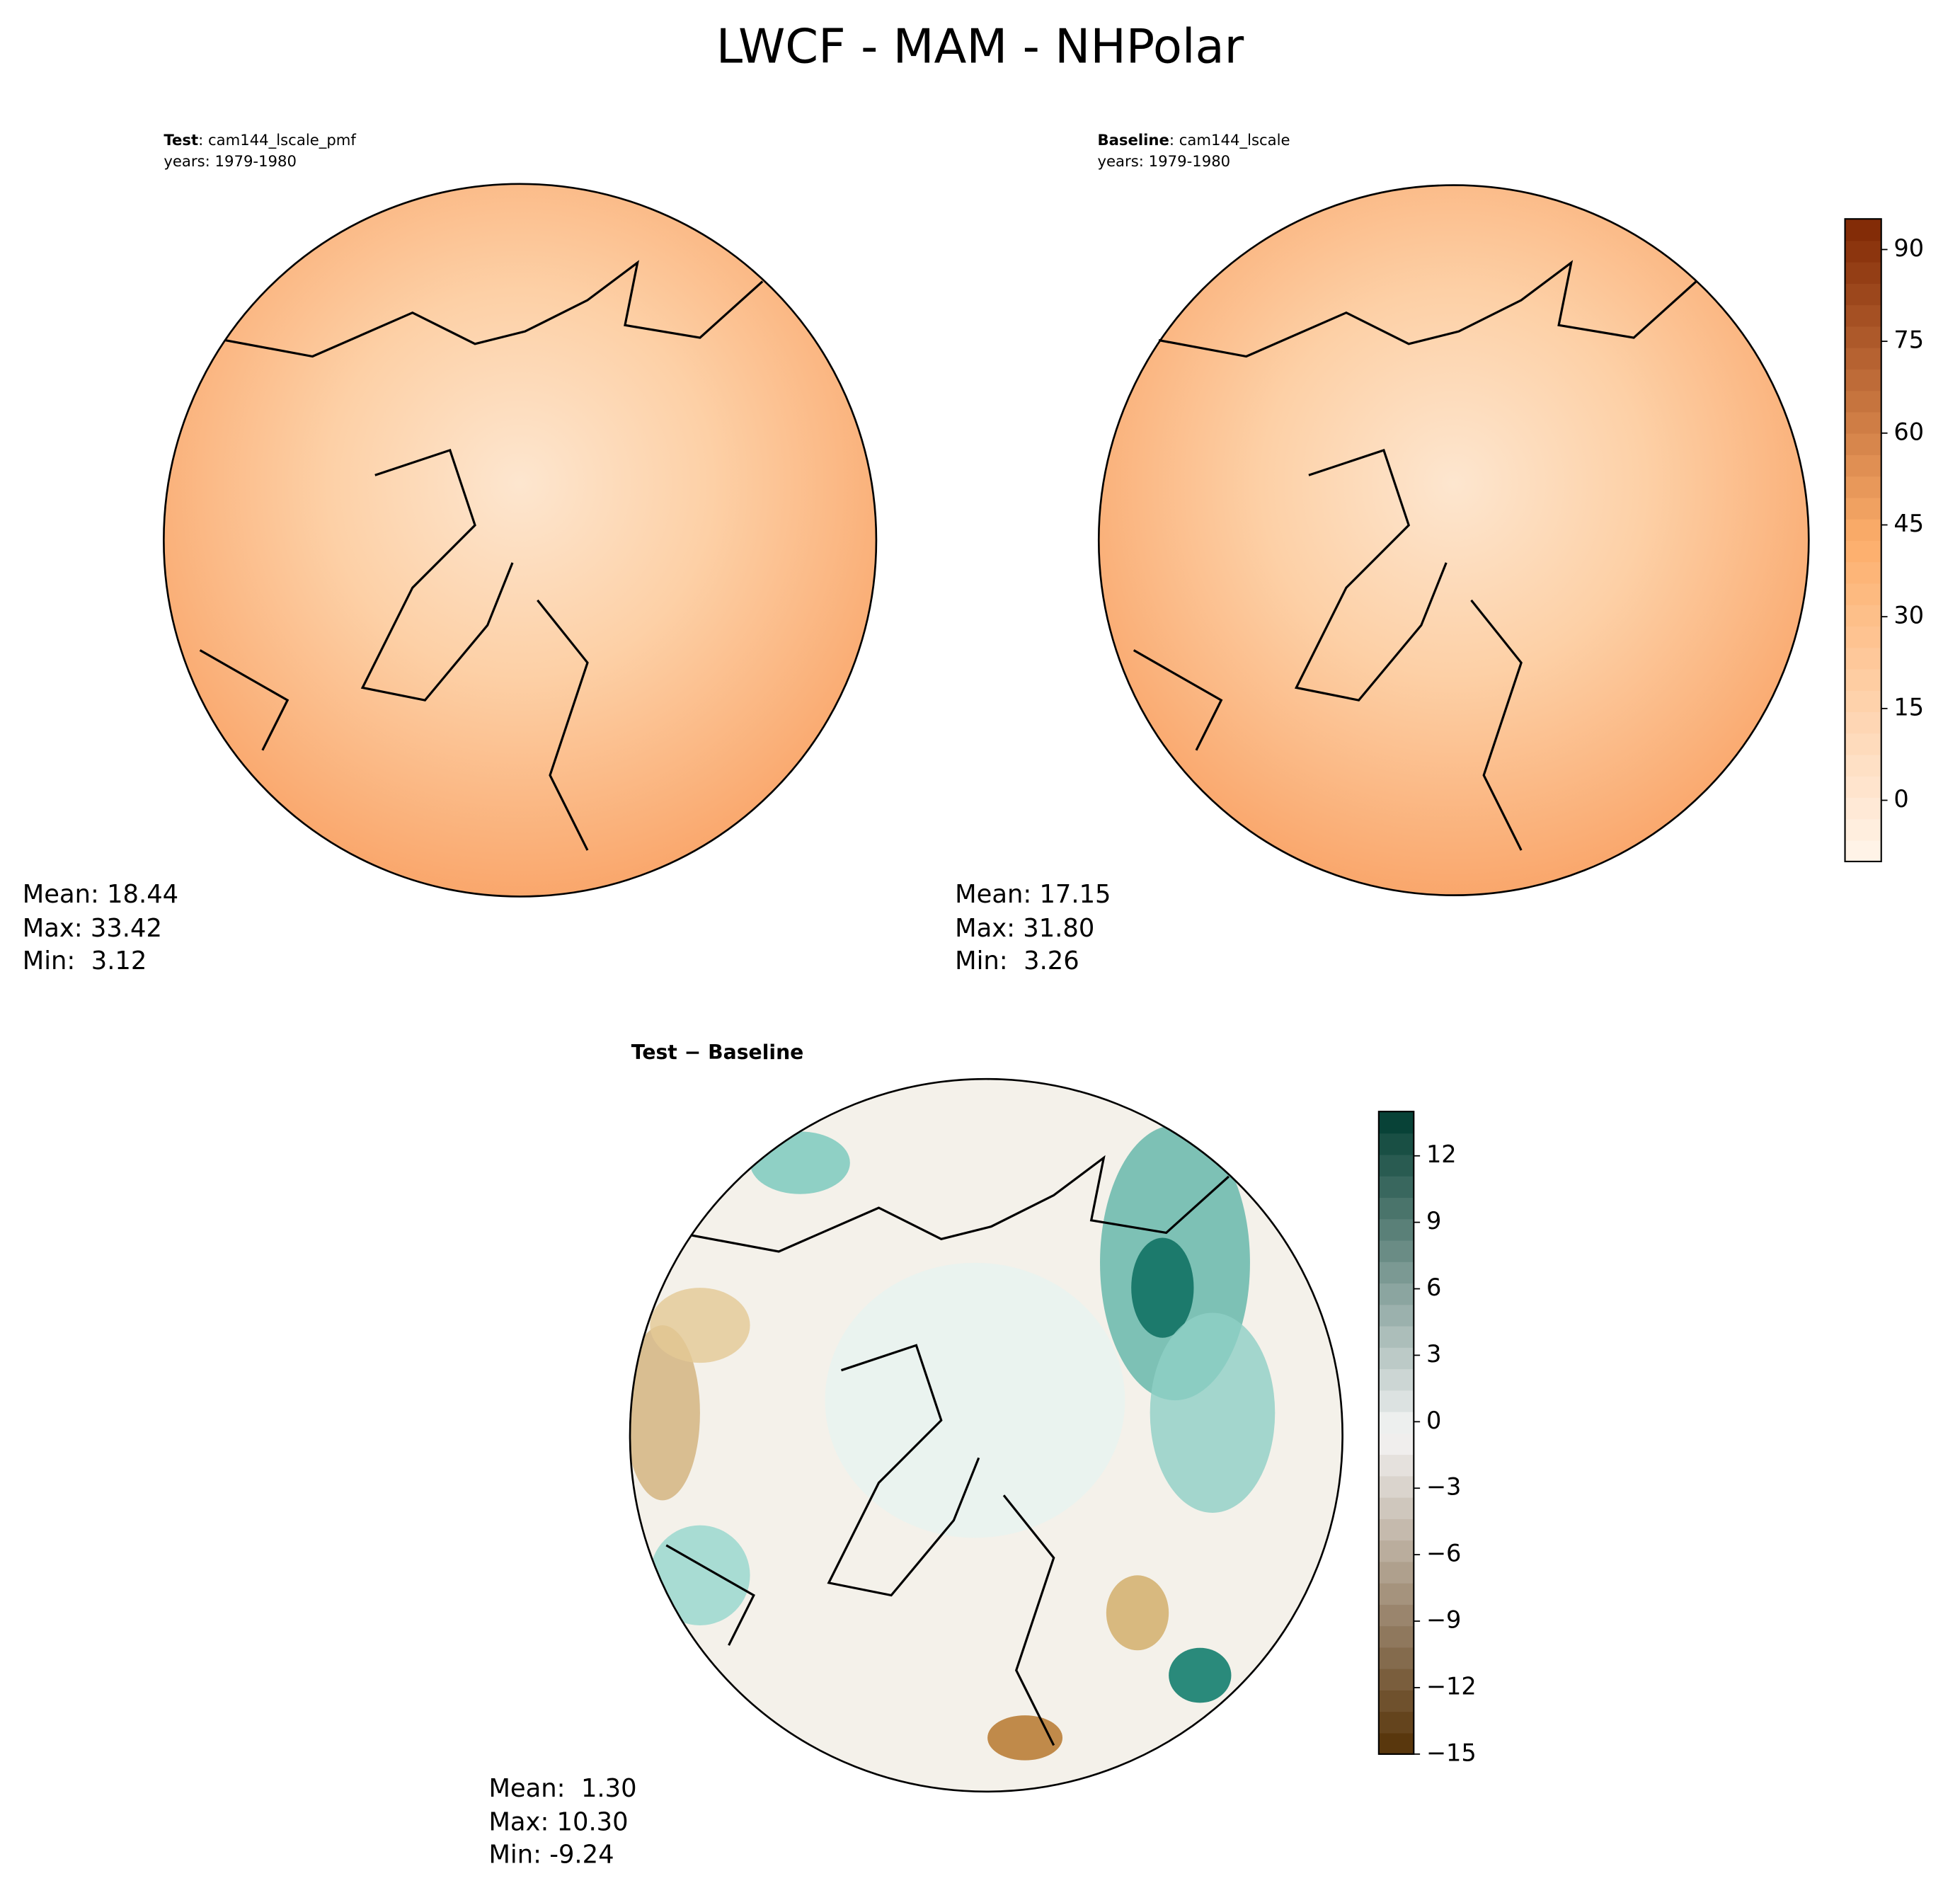  Describe the element at coordinates (551, 1855) in the screenshot. I see `stat: Min: -9.24` at that location.